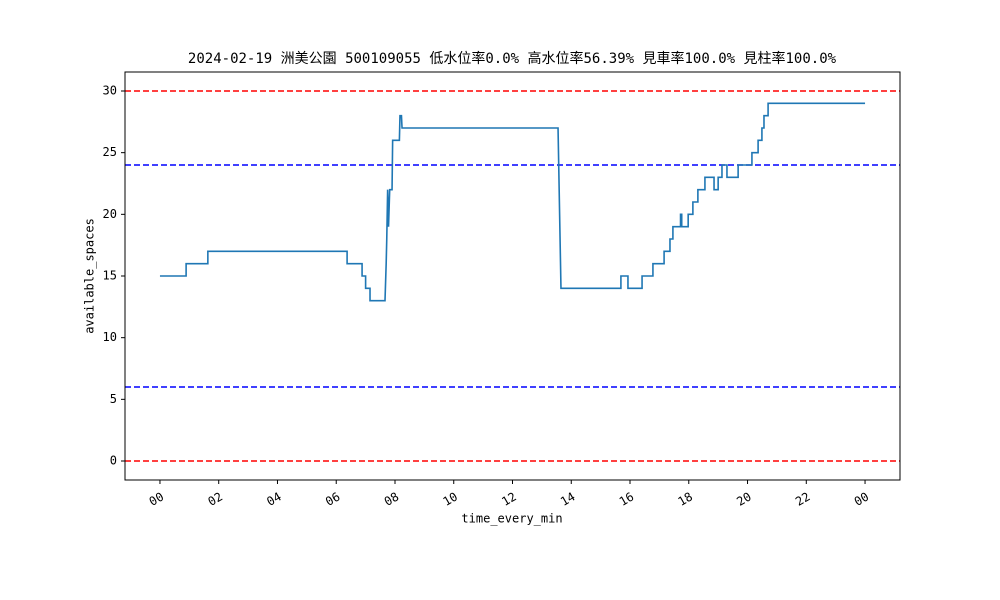 The height and width of the screenshot is (600, 1000). Describe the element at coordinates (110, 90) in the screenshot. I see `y-tick-label: 30` at that location.